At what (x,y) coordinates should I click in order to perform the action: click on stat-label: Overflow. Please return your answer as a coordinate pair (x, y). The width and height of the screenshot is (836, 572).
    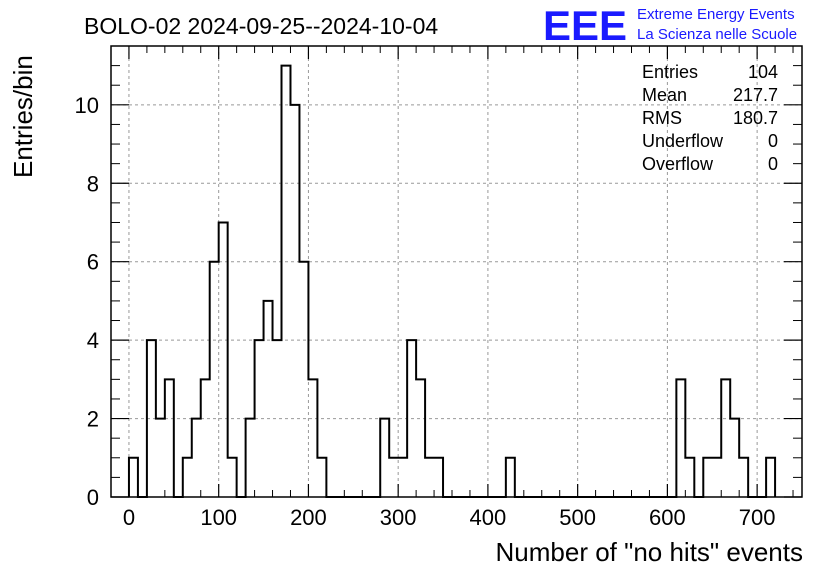
    Looking at the image, I should click on (678, 164).